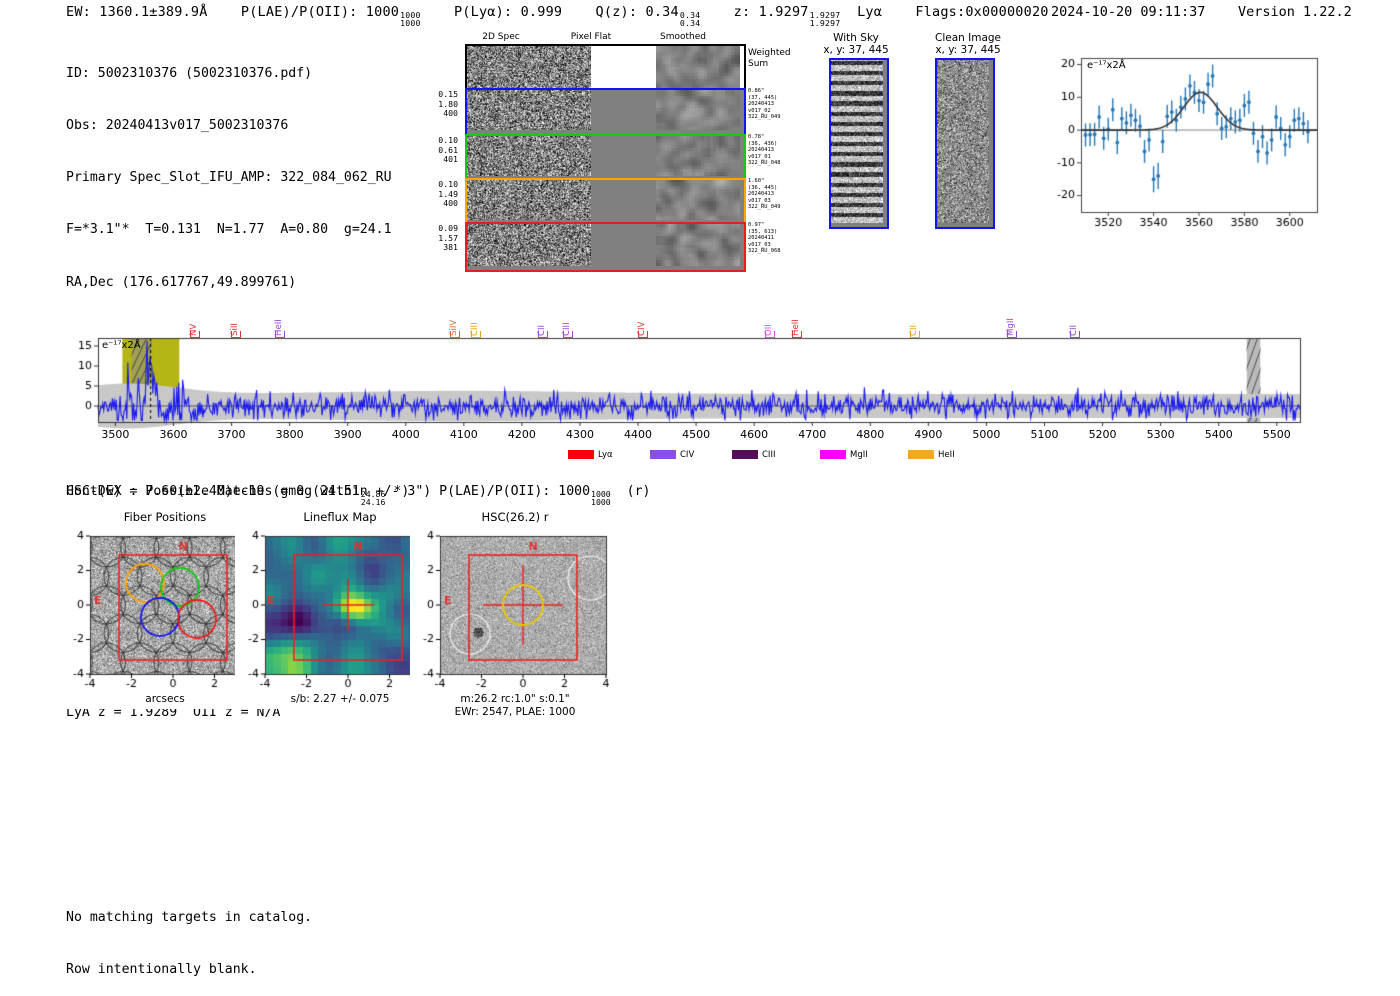 The width and height of the screenshot is (1400, 996). What do you see at coordinates (756, 137) in the screenshot?
I see `fiber-row-1-meta-0: 0.78"` at bounding box center [756, 137].